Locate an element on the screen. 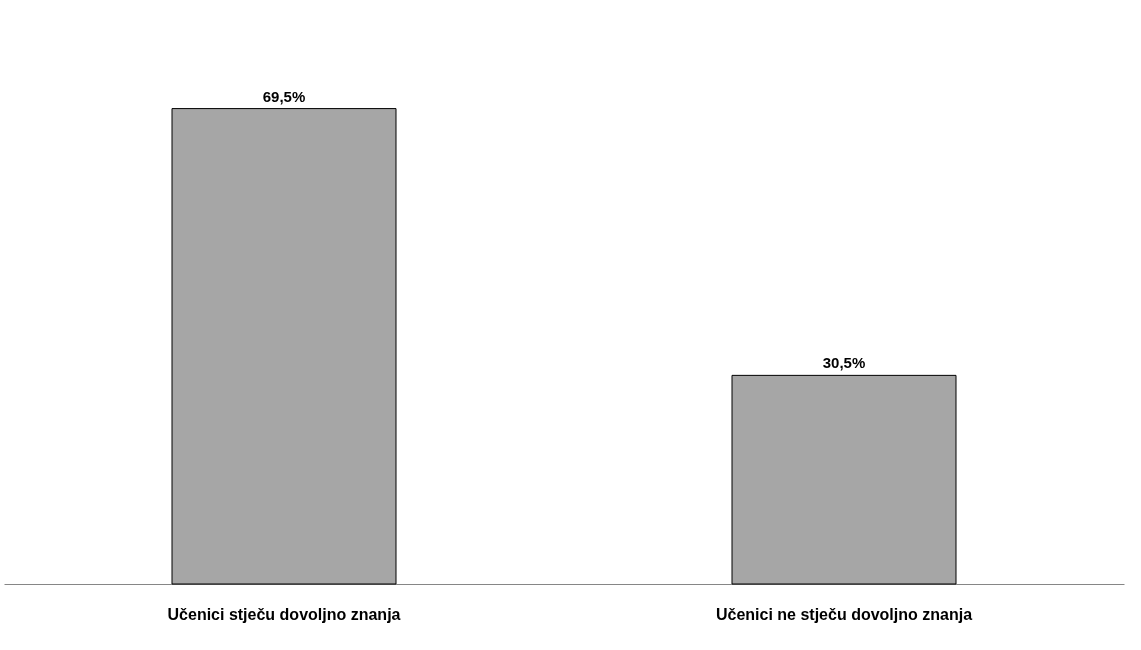 The height and width of the screenshot is (650, 1141). data-label: 69,5% is located at coordinates (284, 96).